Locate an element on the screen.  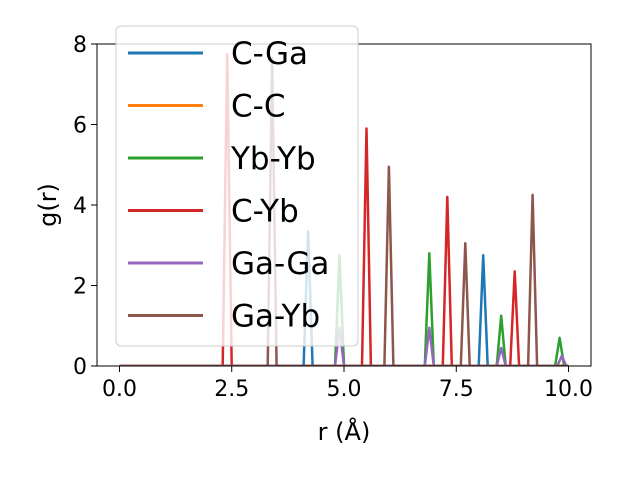
x-tick-label: 7.5 is located at coordinates (456, 389).